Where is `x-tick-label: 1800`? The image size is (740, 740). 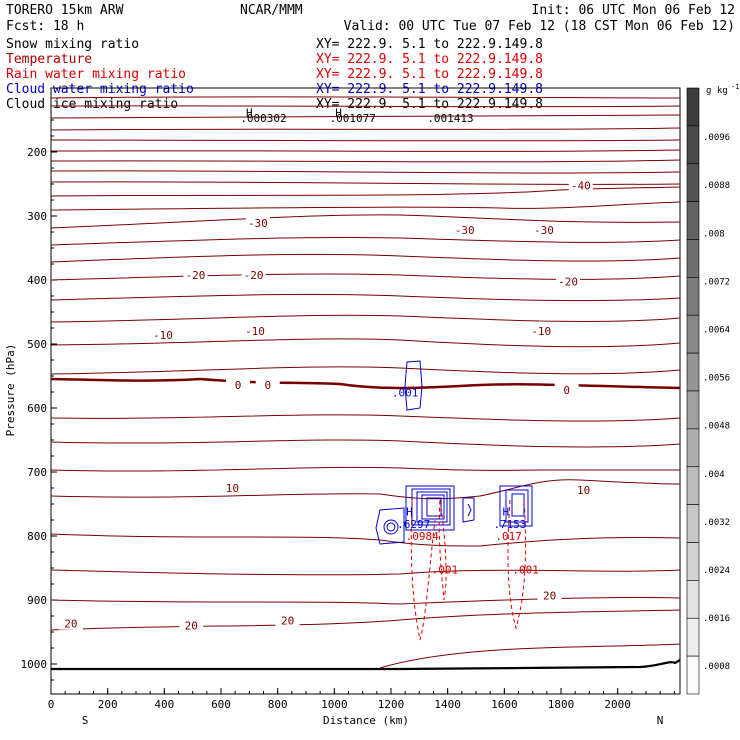 x-tick-label: 1800 is located at coordinates (561, 704).